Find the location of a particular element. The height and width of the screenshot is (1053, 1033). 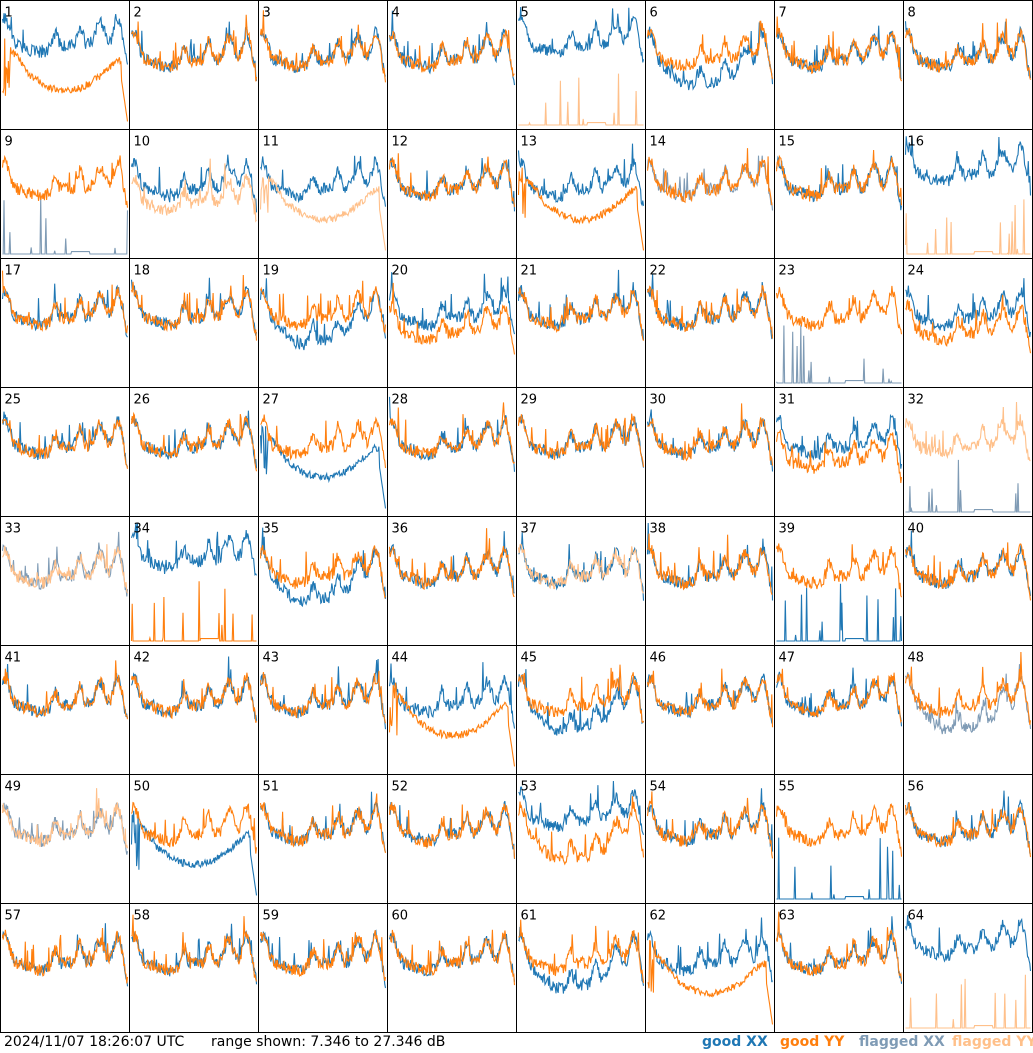

panel: 34 is located at coordinates (194, 581).